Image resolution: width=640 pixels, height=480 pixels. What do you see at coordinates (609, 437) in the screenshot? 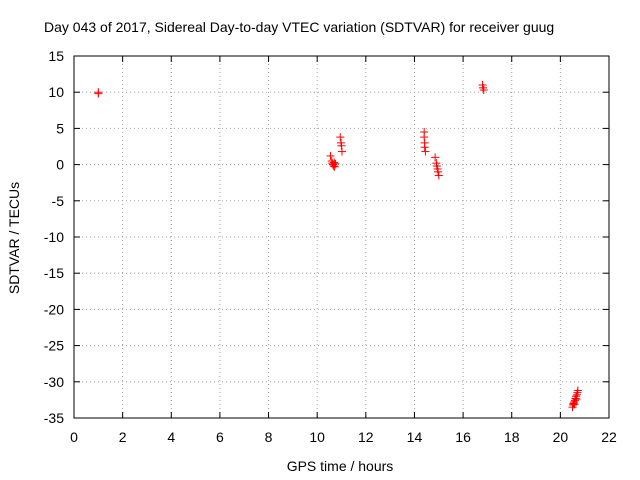
I see `x-tick-label: 22` at bounding box center [609, 437].